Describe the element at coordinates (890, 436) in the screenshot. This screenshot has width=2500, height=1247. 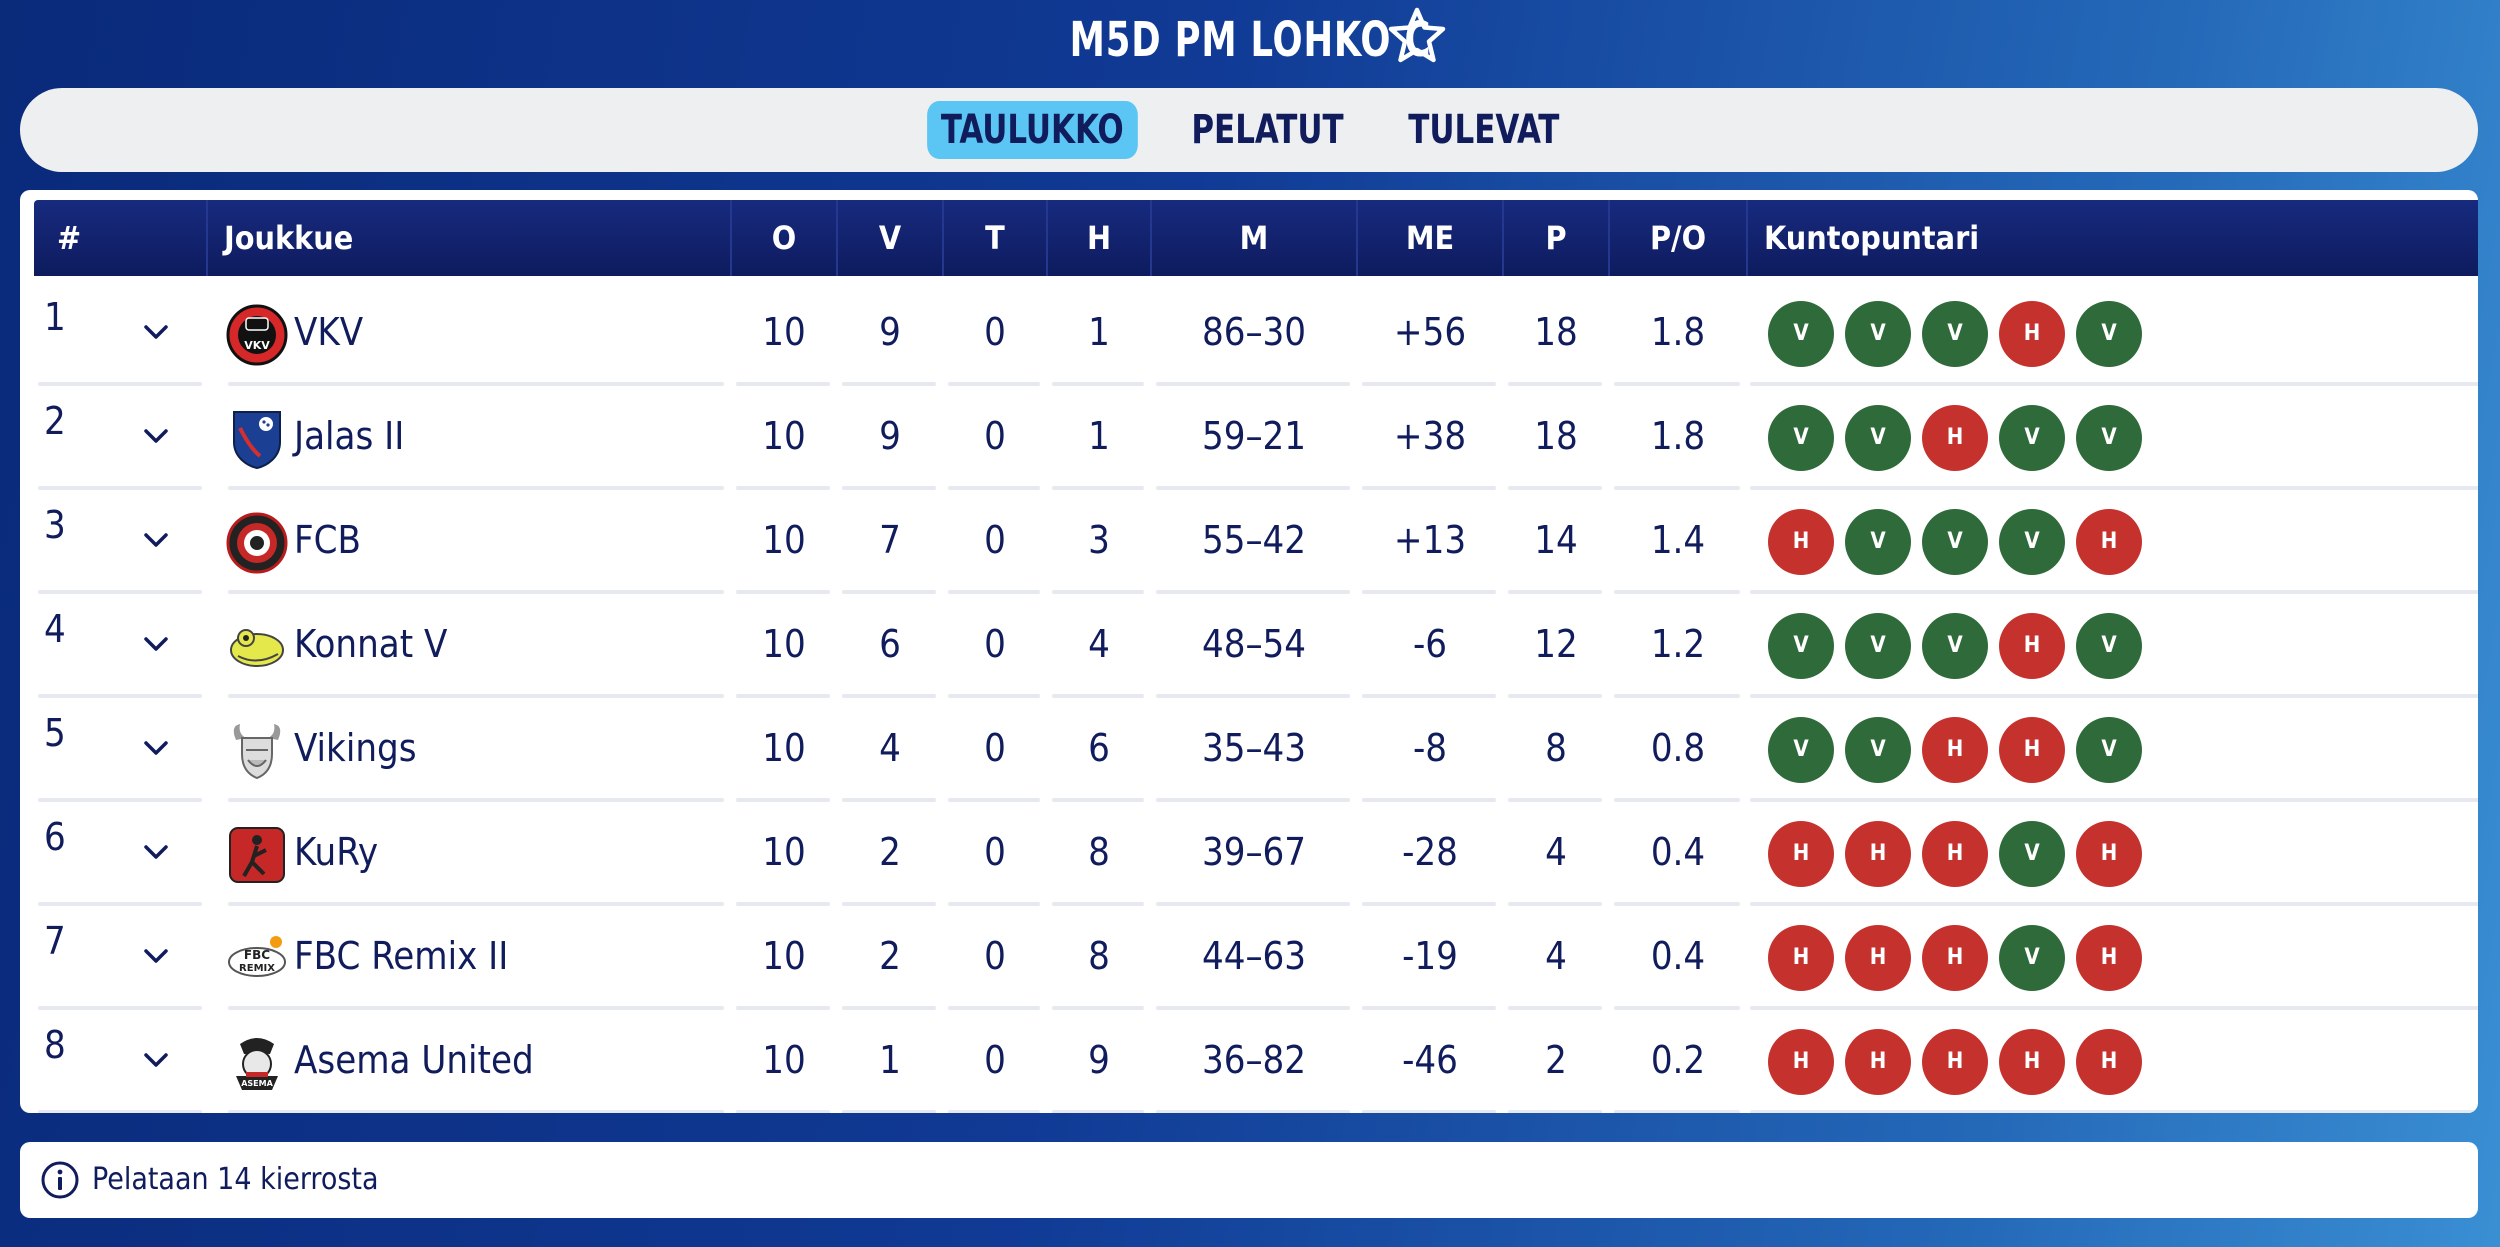
I see `cell-wins: 9` at that location.